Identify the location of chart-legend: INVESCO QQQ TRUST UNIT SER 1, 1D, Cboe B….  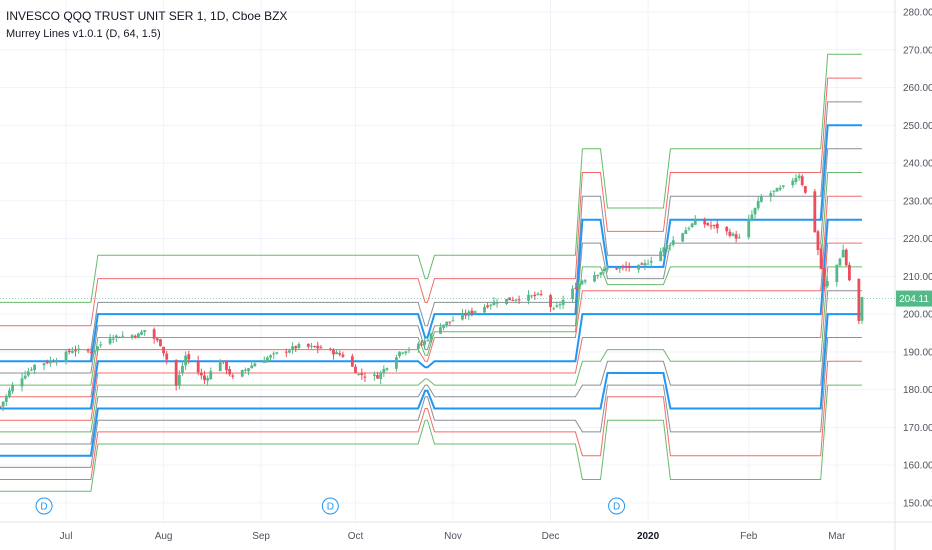
(146, 25).